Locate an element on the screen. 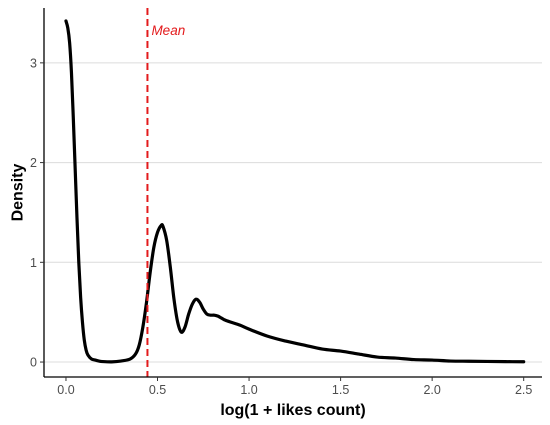 This screenshot has height=425, width=550. y-axis-label: Density is located at coordinates (18, 193).